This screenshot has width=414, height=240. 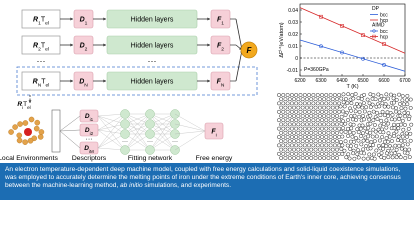 I want to click on label-part: i2, so click(x=92, y=133).